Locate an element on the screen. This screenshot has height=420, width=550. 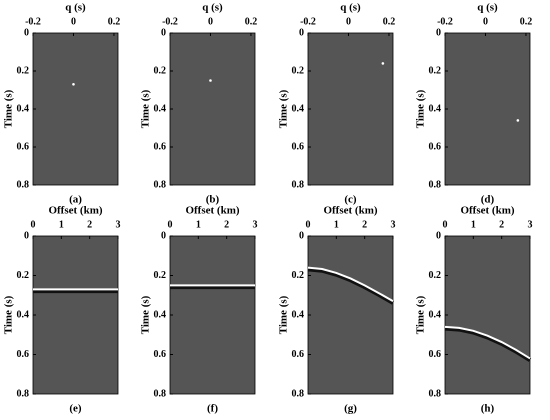
caption: (b) is located at coordinates (213, 200).